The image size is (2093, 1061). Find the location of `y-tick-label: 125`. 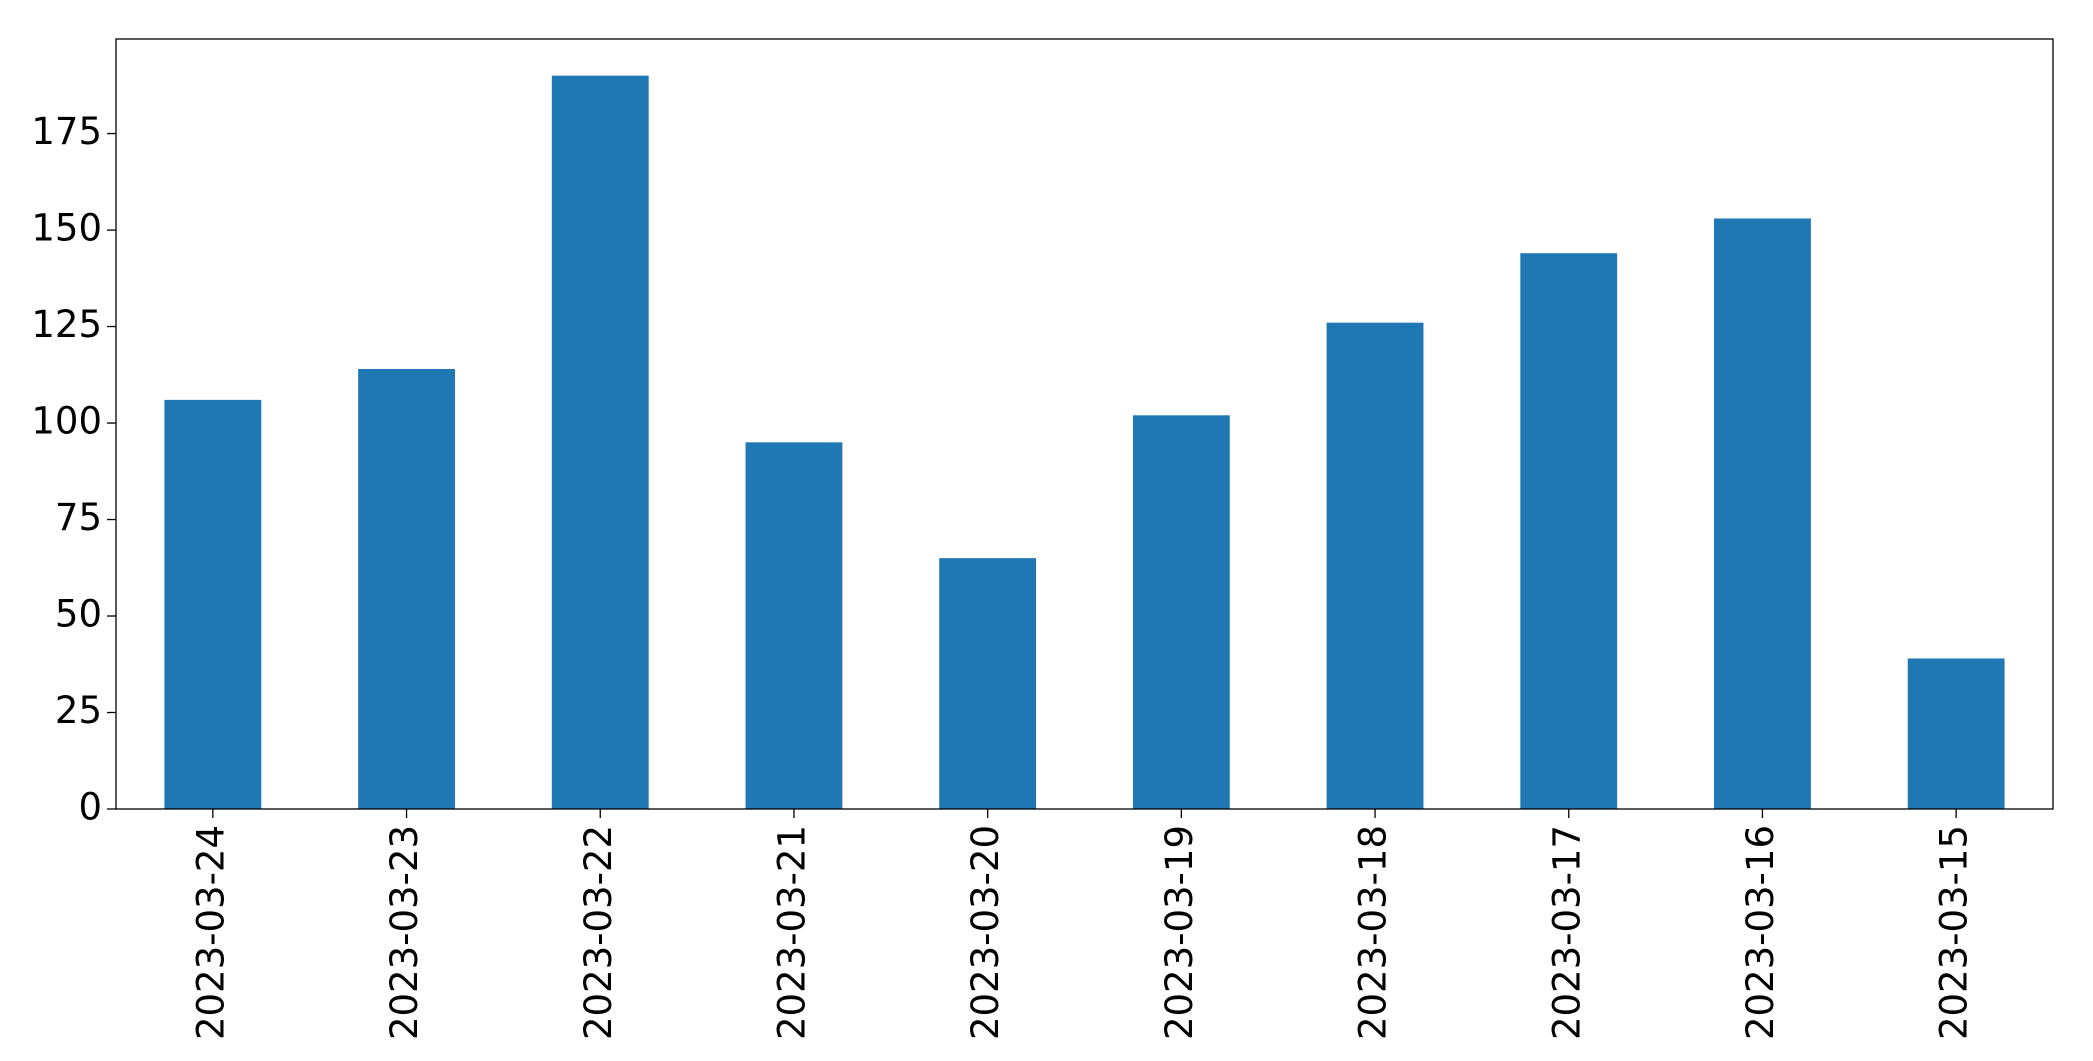

y-tick-label: 125 is located at coordinates (66, 324).